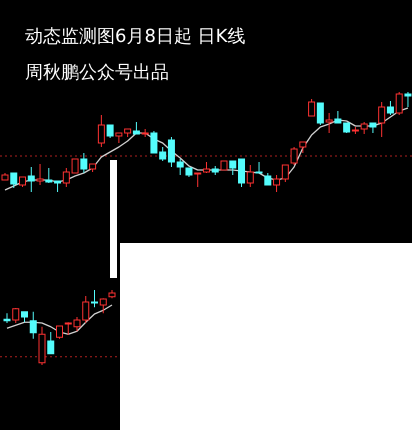 The height and width of the screenshot is (435, 412). I want to click on chart-title: 动态监测图6月8日起 日K线, so click(135, 36).